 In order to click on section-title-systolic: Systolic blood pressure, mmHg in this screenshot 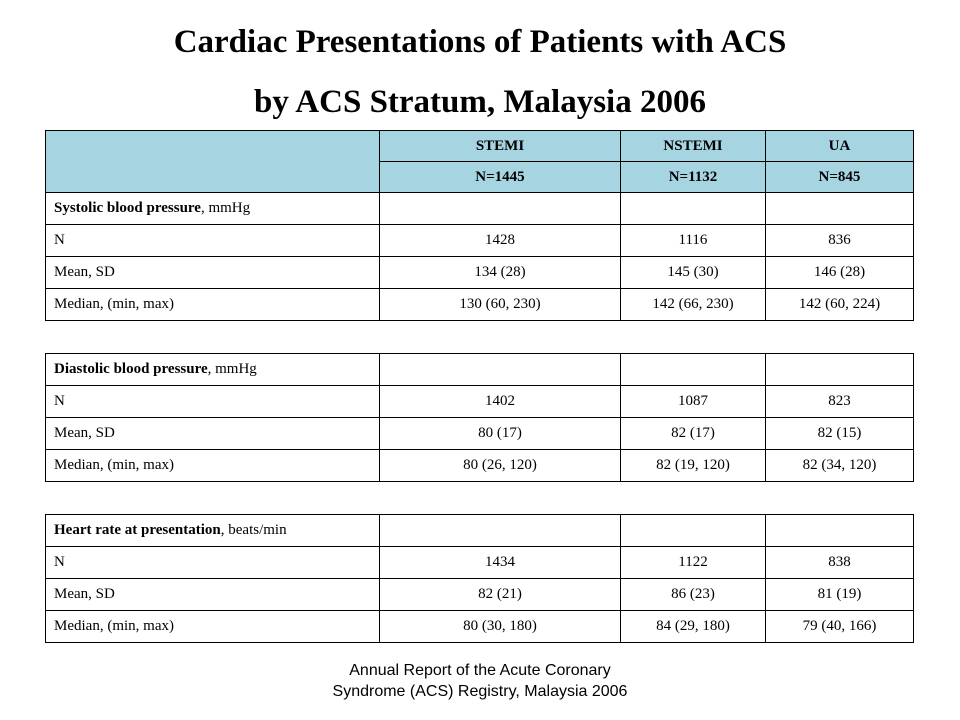, I will do `click(212, 208)`.